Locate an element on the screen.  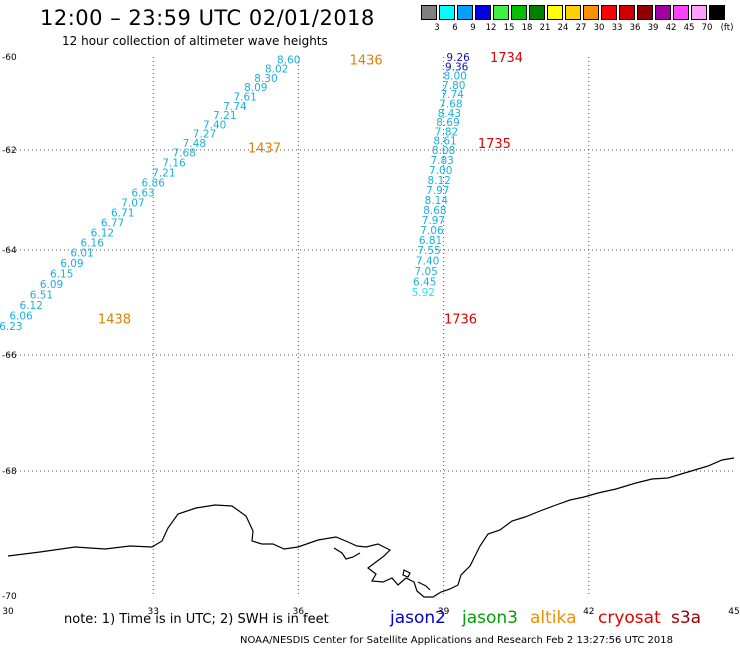
wave-height-value: 8.60 is located at coordinates (288, 60).